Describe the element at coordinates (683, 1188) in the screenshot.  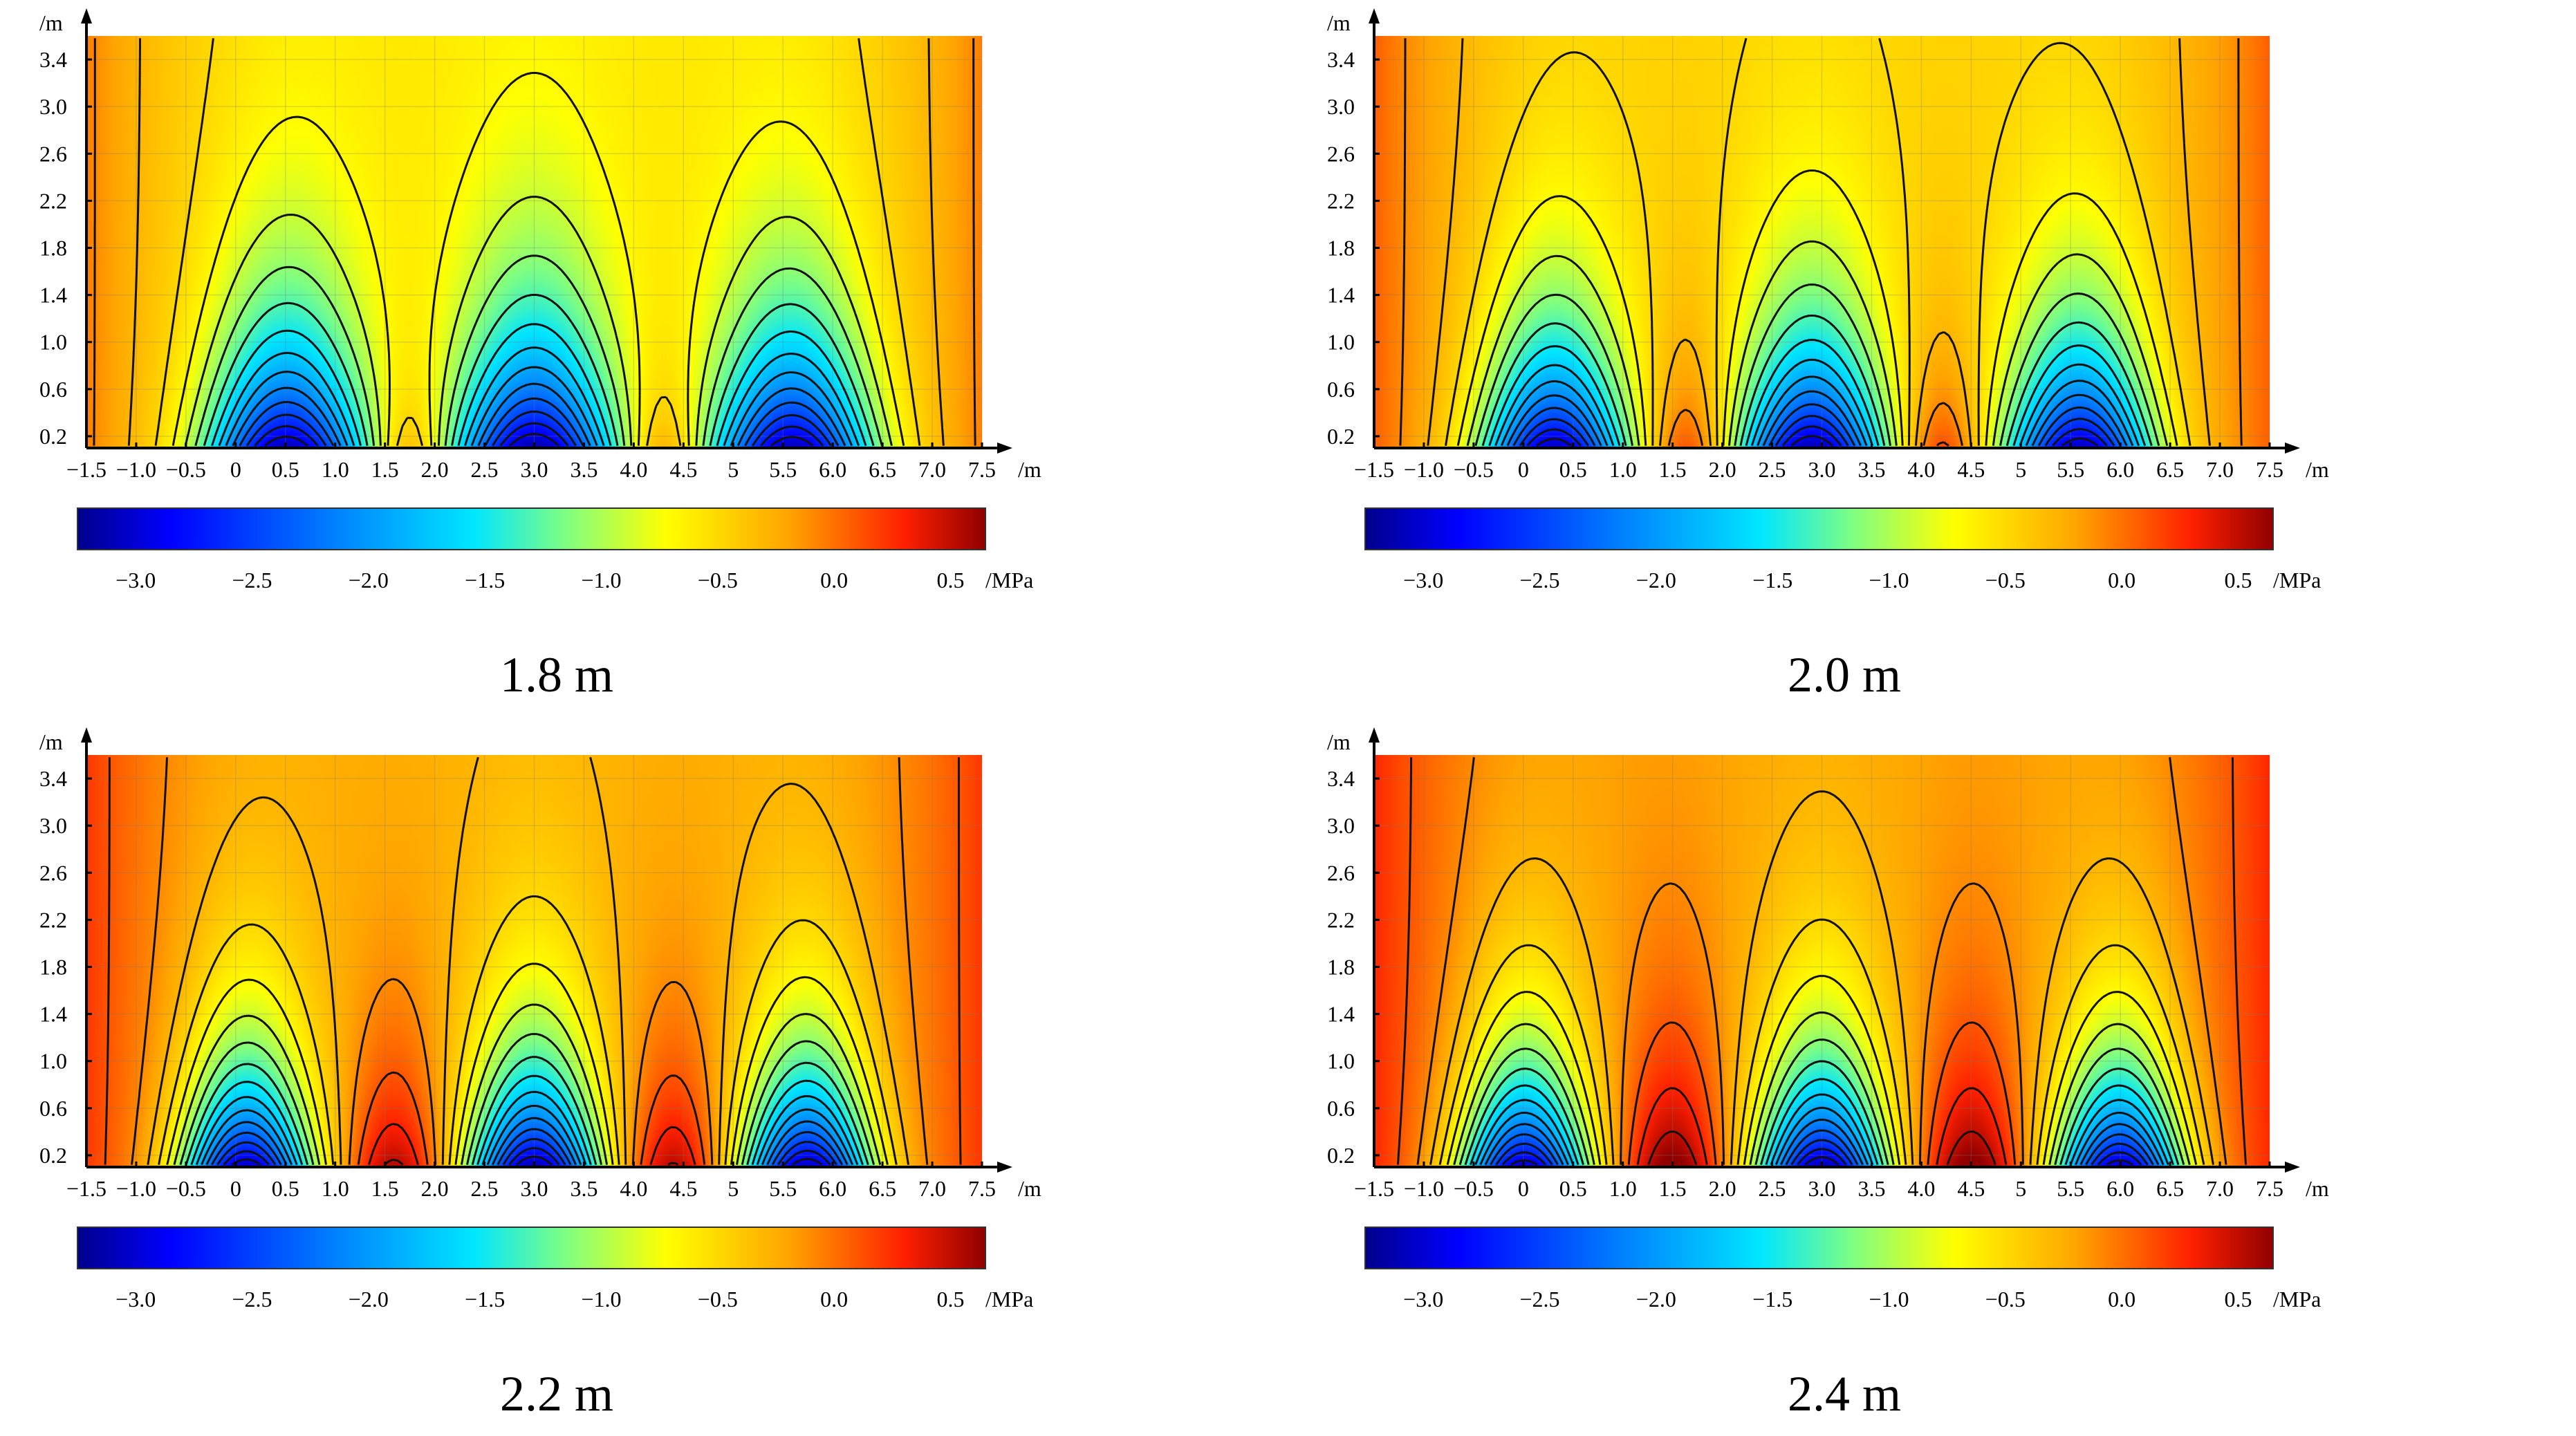
I see `x-tick-label: 4.5` at that location.